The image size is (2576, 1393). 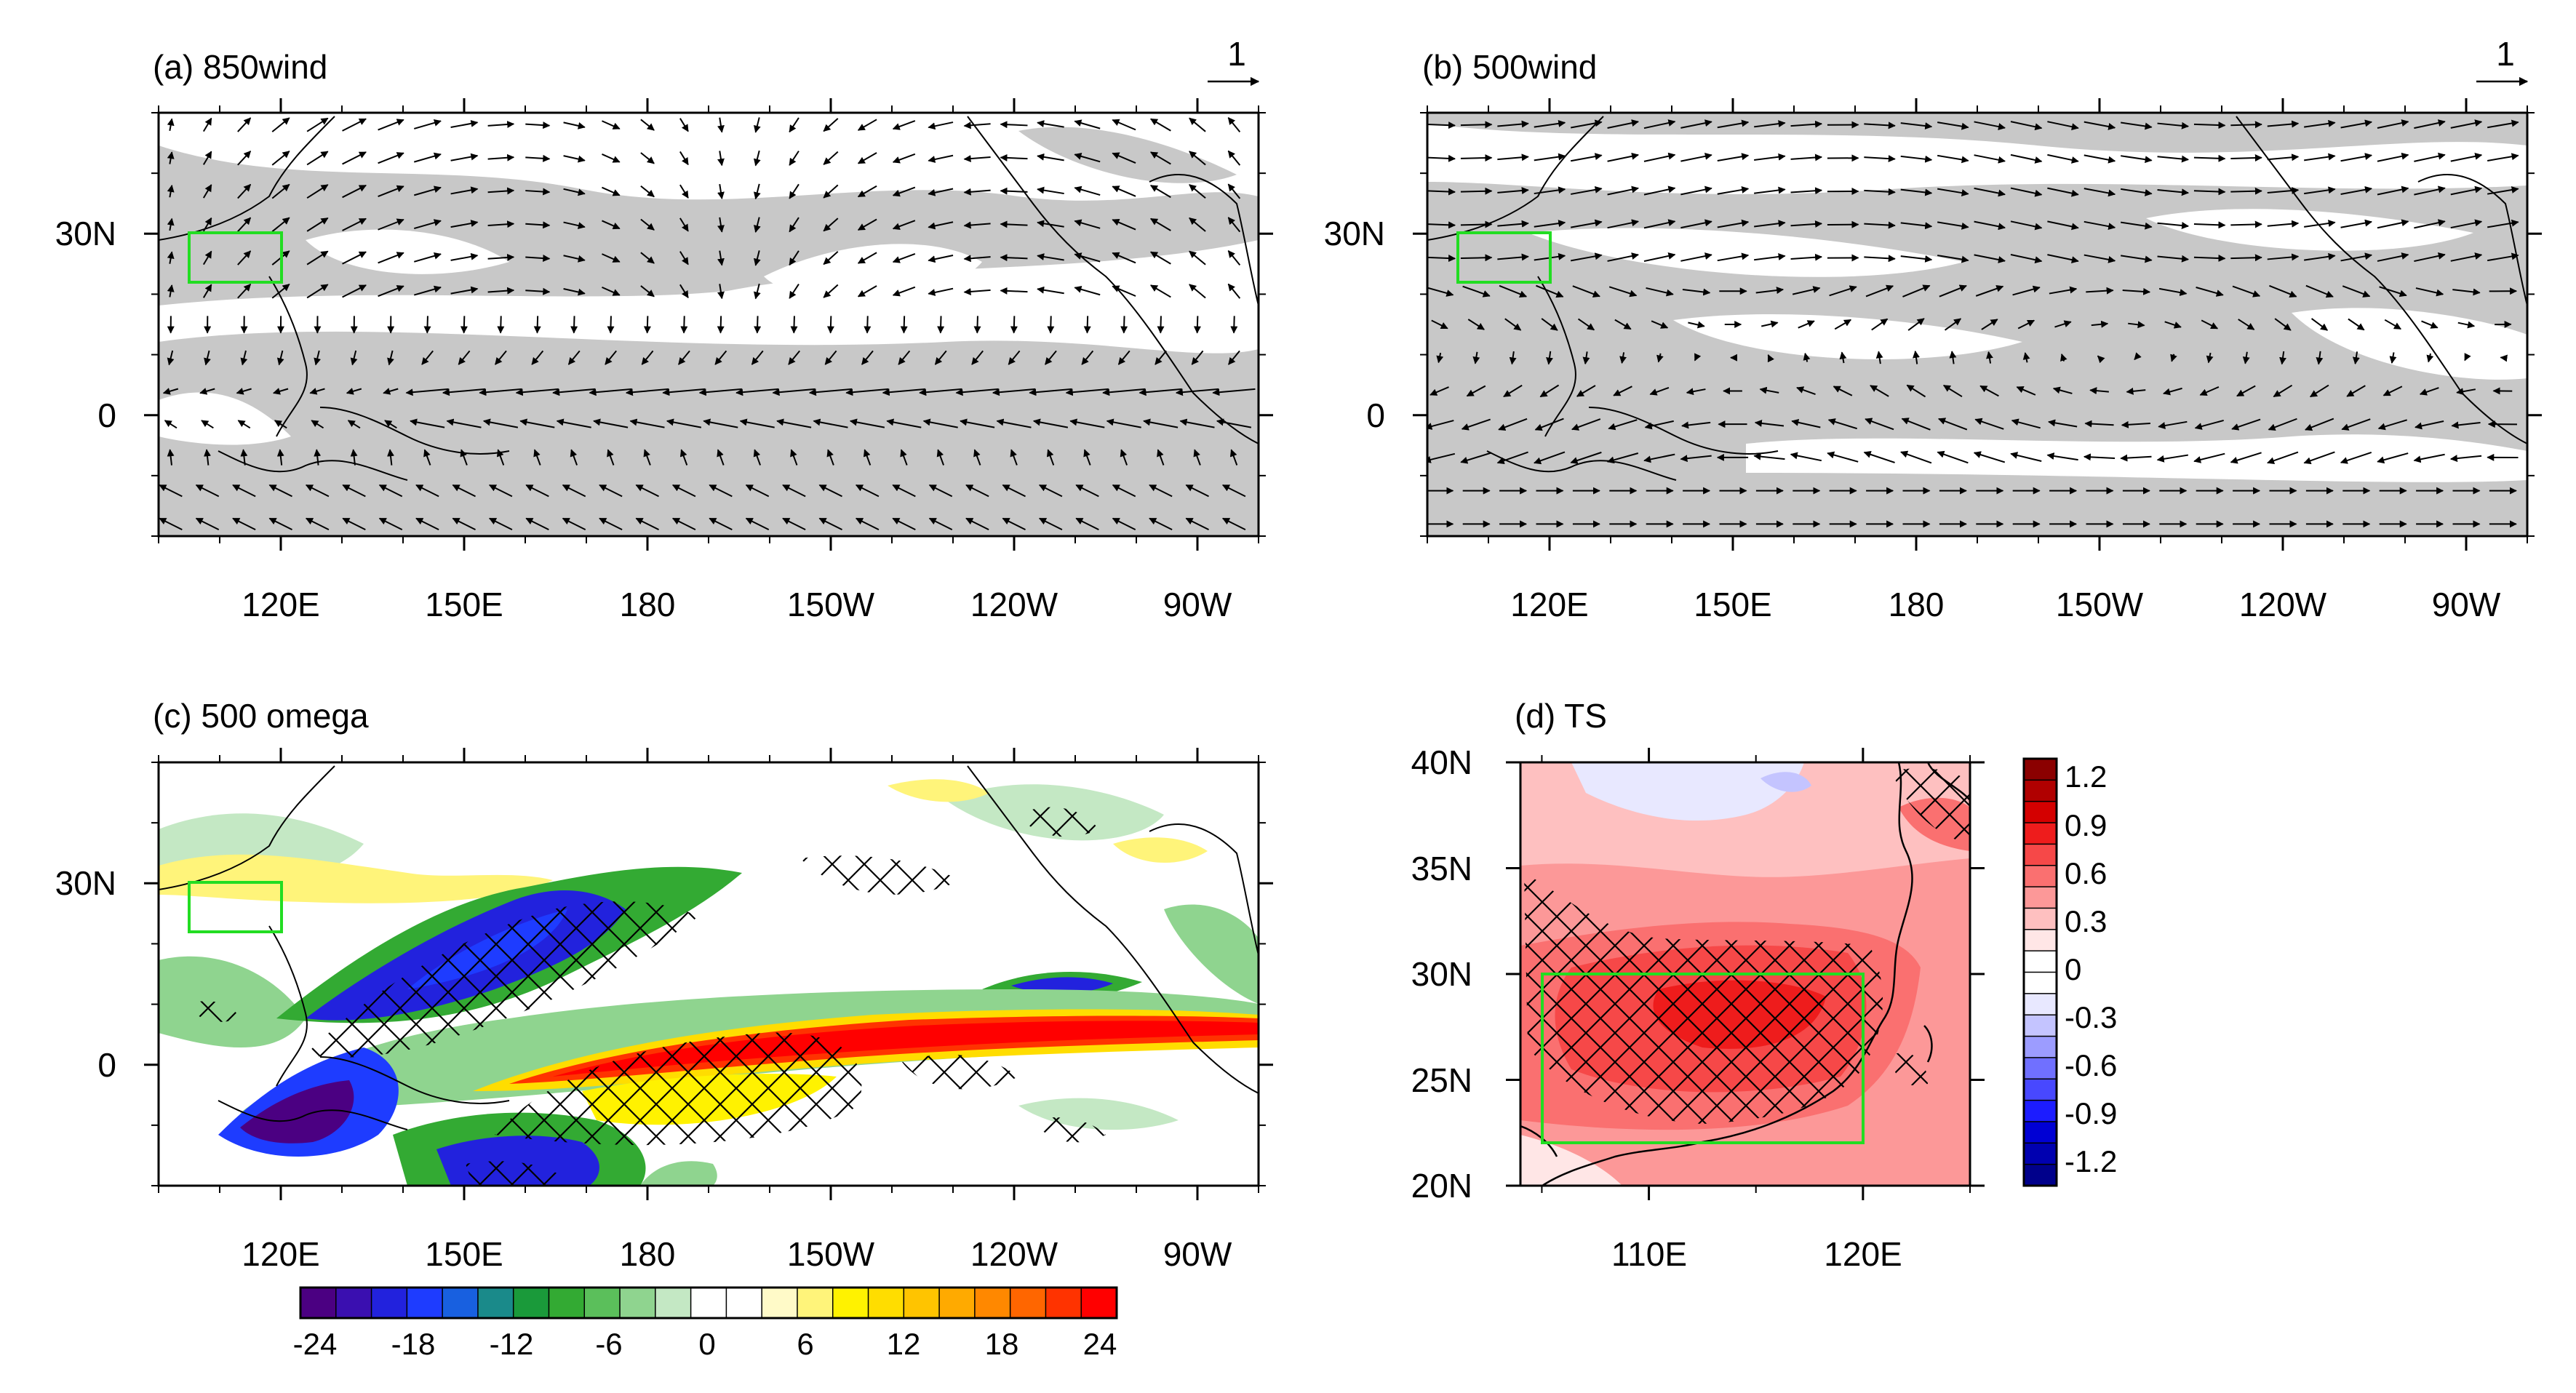 What do you see at coordinates (1197, 1254) in the screenshot?
I see `panel-c-xlabel-90W: 90W` at bounding box center [1197, 1254].